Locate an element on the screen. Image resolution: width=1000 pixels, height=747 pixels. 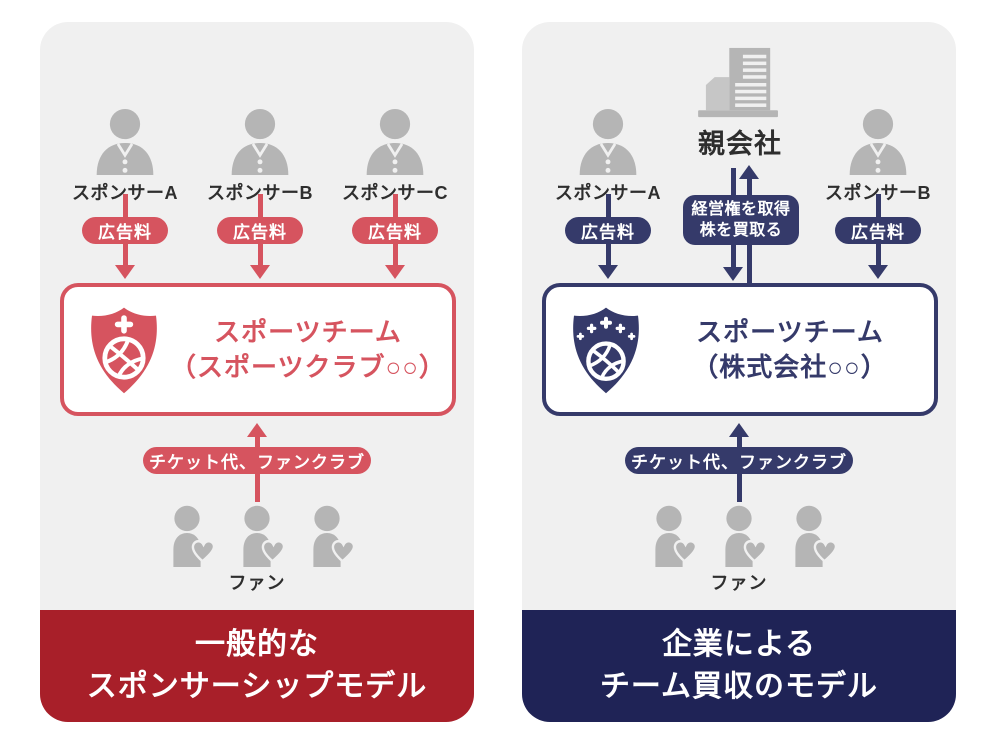
sponsor-label: スポンサーC is located at coordinates (395, 193).